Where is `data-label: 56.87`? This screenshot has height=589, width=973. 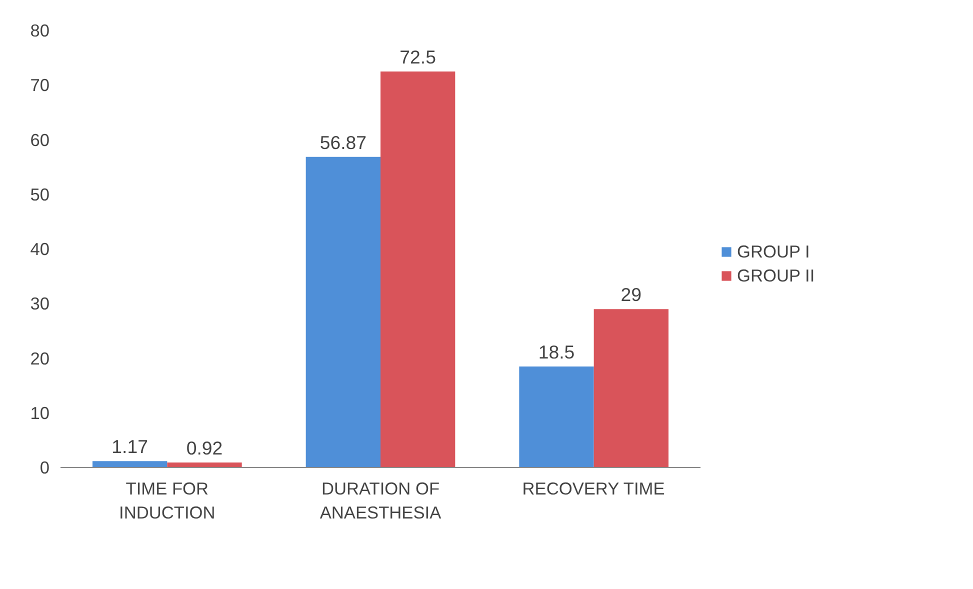
data-label: 56.87 is located at coordinates (343, 142).